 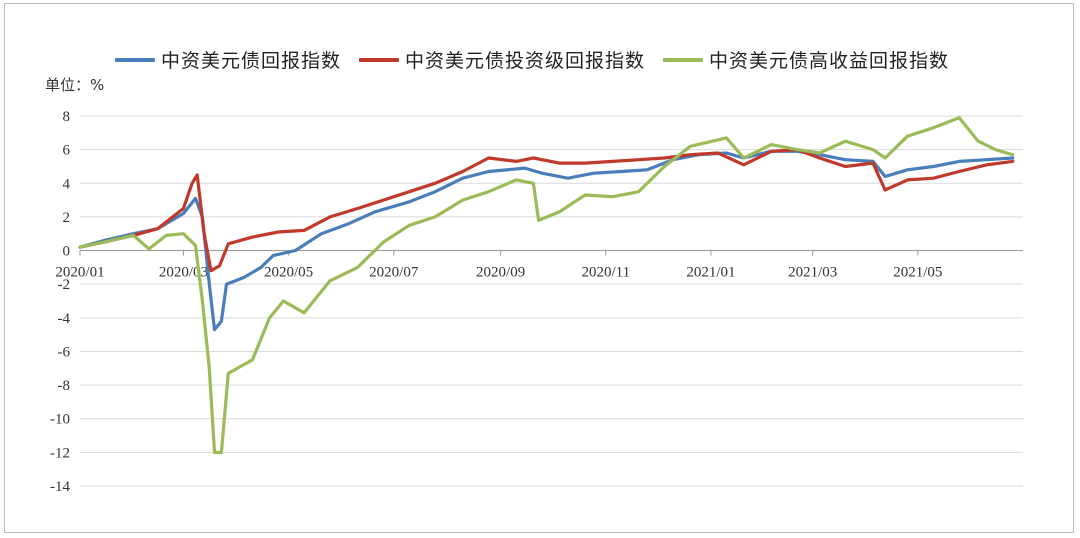 I want to click on legend-item-0: 中资美元债回报指数, so click(x=228, y=59).